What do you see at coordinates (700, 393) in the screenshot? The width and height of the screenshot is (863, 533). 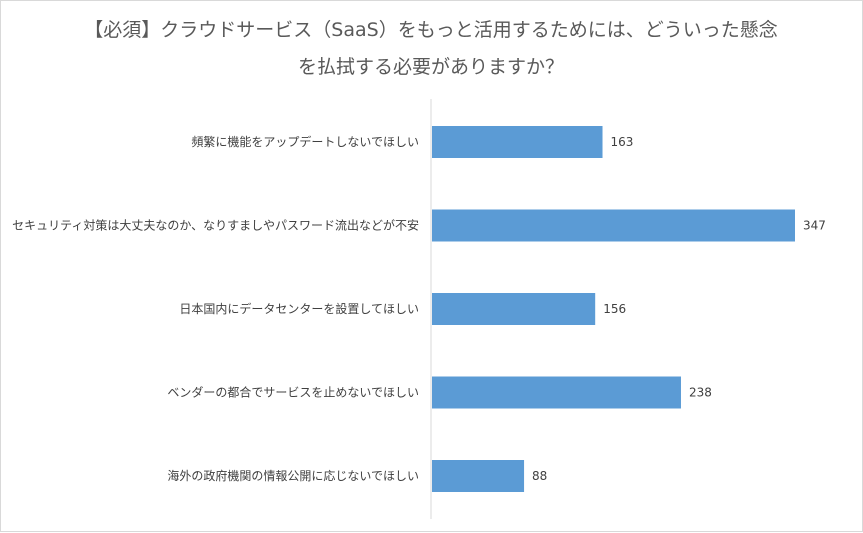 I see `value-label-4: 238` at bounding box center [700, 393].